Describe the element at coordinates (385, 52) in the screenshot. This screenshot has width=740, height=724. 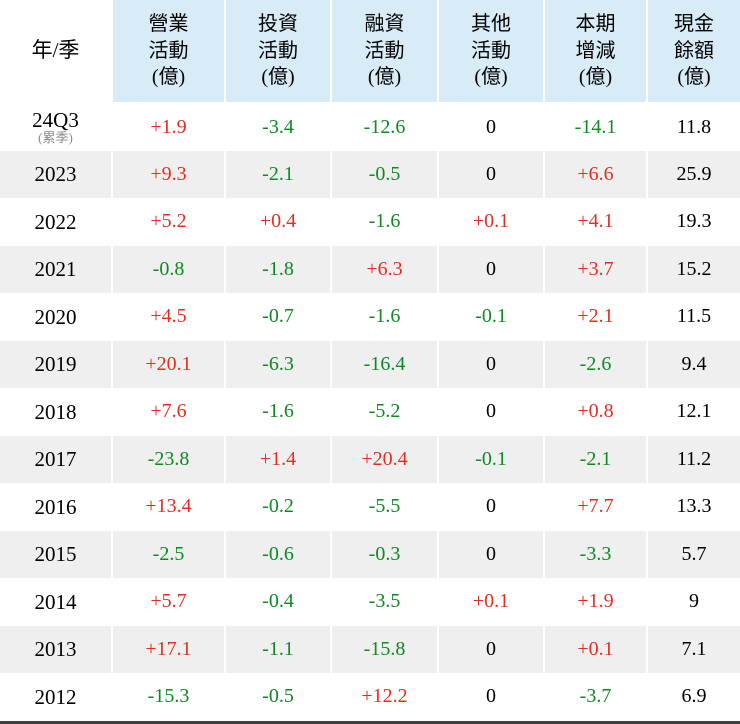
I see `column-header: 融資 活動 (億)` at that location.